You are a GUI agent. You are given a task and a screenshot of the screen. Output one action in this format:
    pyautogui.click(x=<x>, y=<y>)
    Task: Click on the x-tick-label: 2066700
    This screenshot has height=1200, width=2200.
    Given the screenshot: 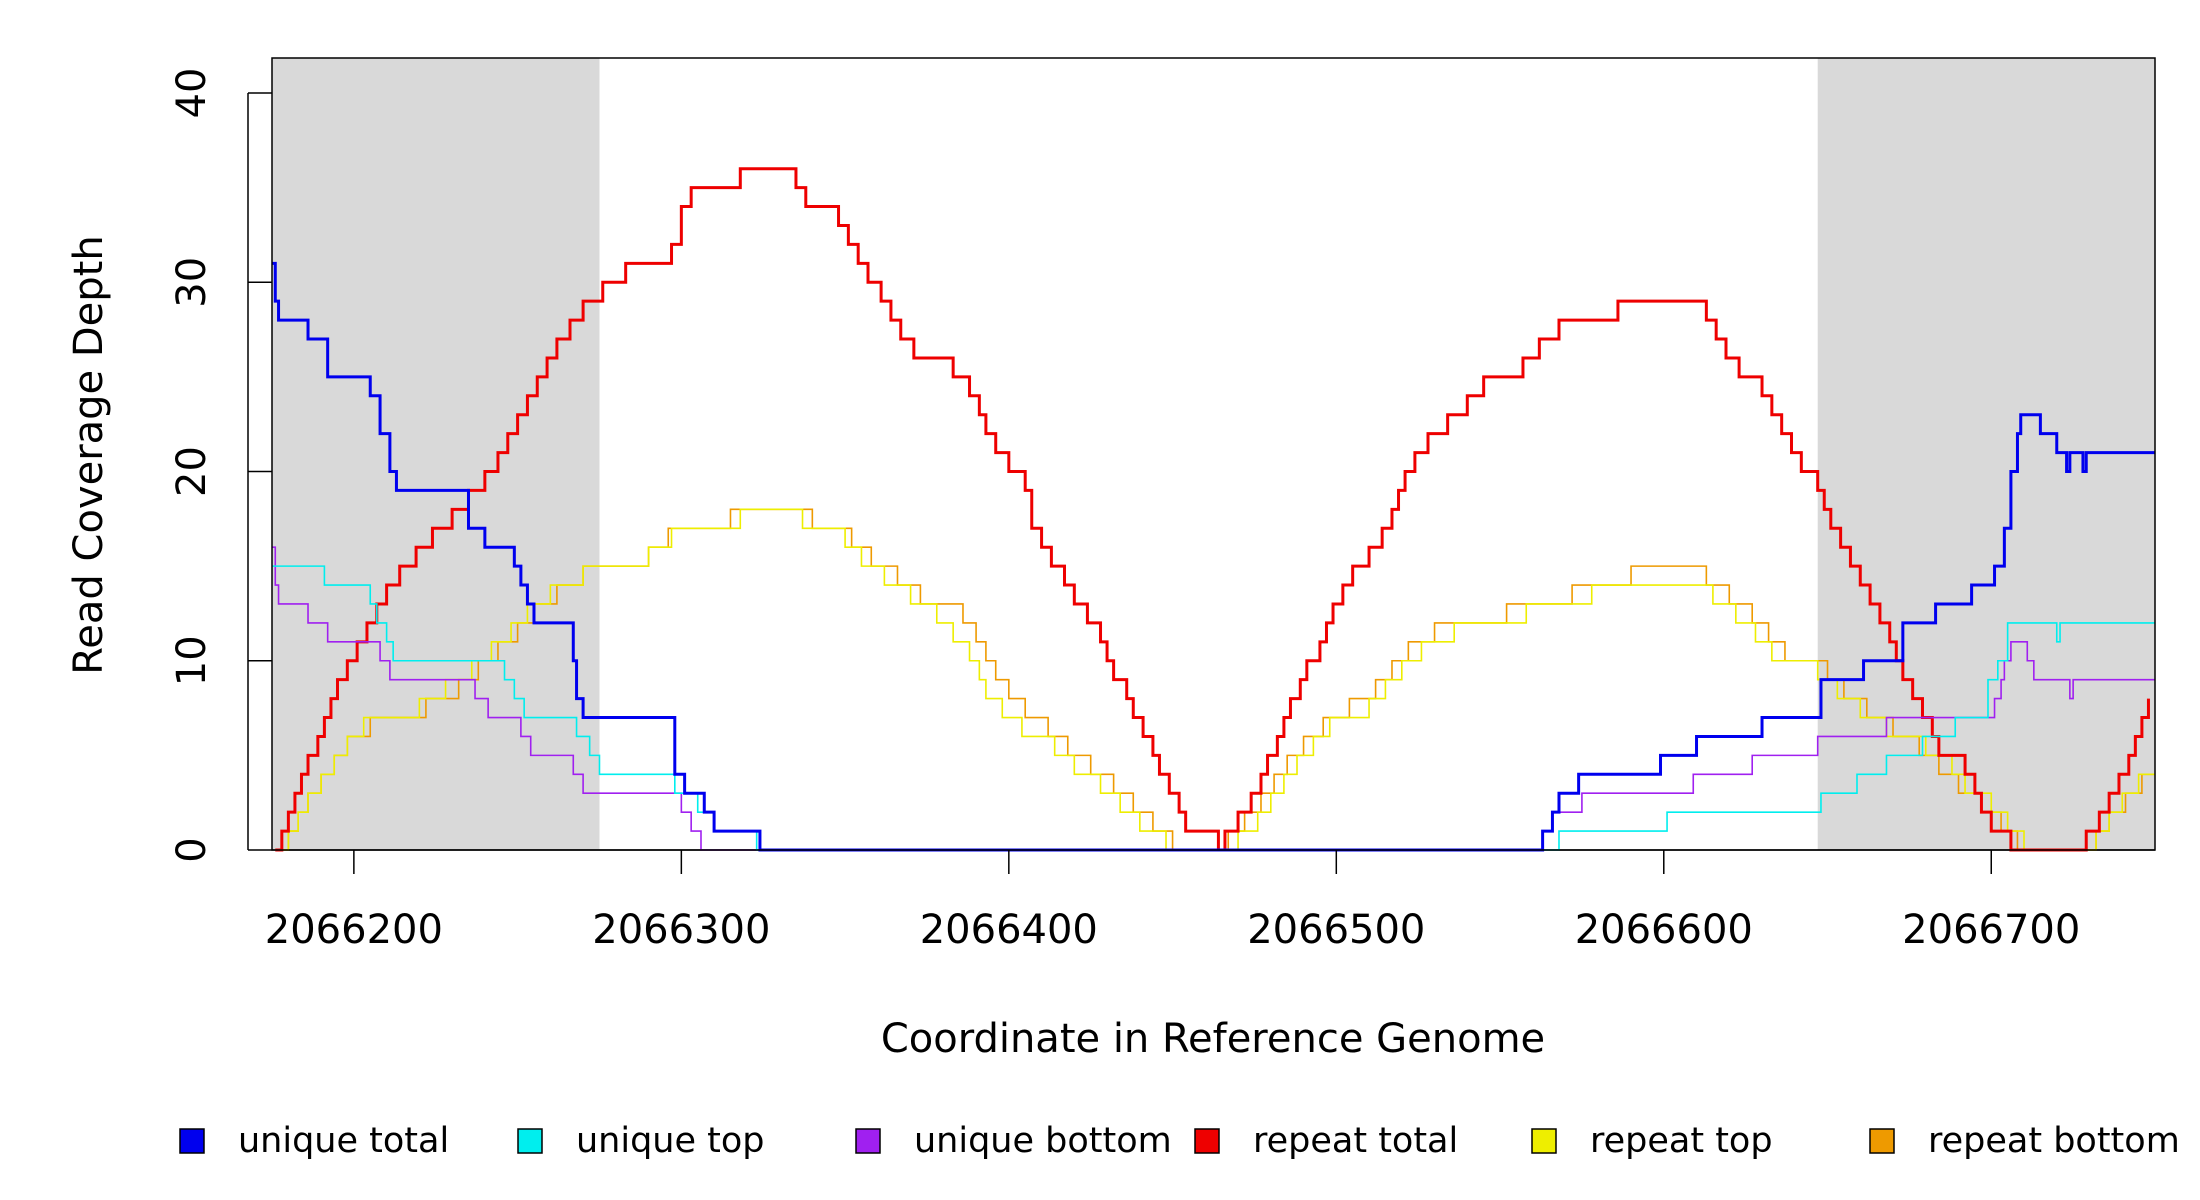 What is the action you would take?
    pyautogui.click(x=1991, y=930)
    